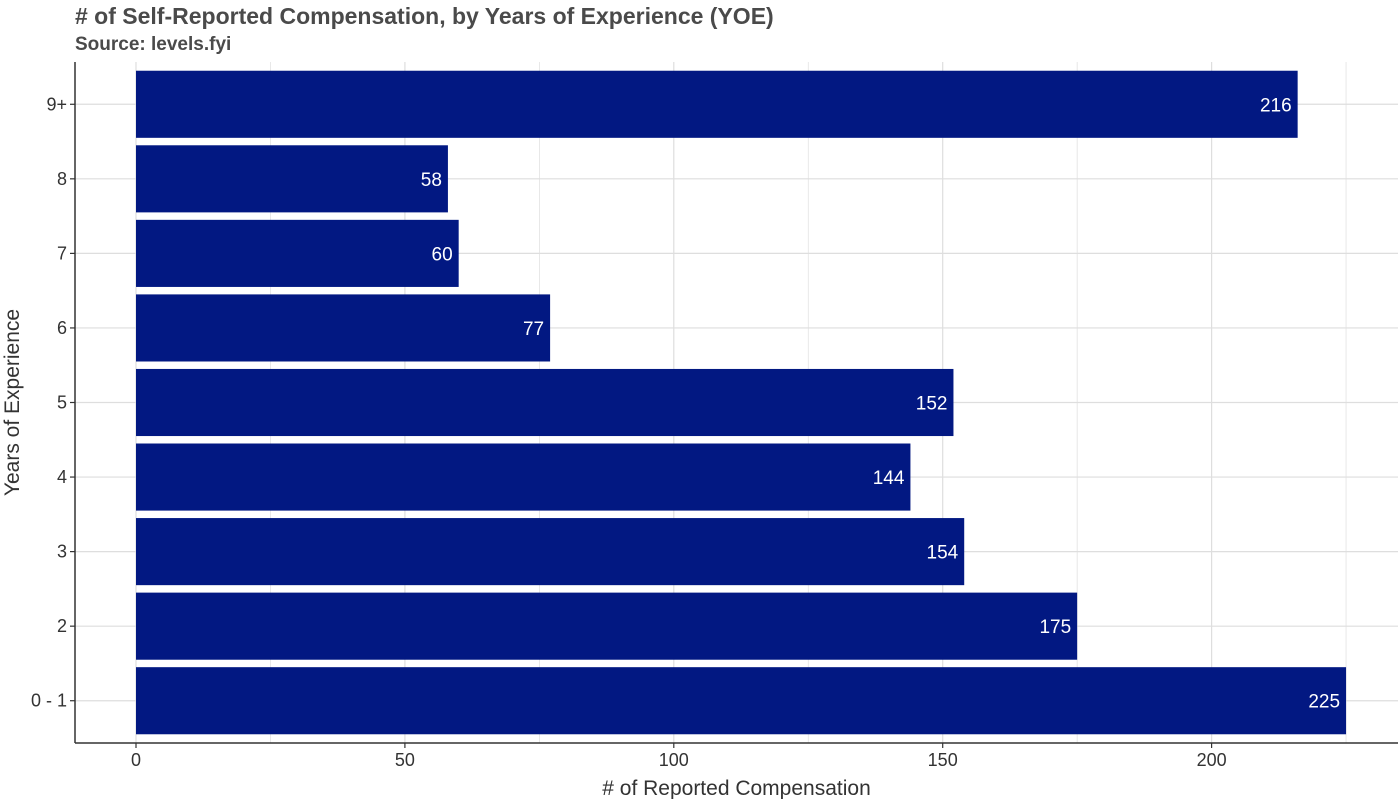 The image size is (1400, 799). What do you see at coordinates (1324, 702) in the screenshot?
I see `bar-value-label: 225` at bounding box center [1324, 702].